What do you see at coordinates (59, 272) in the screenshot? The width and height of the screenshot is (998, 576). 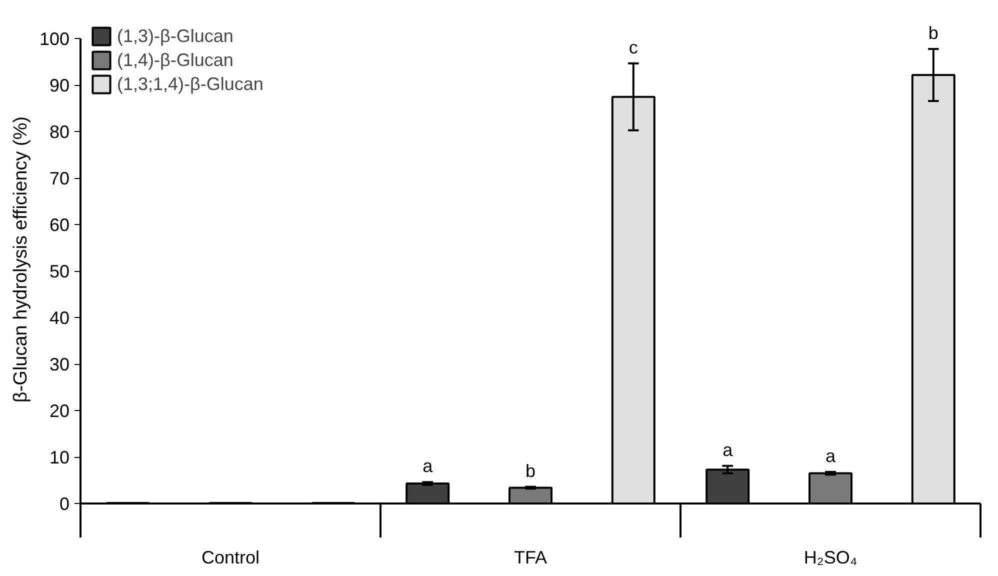 I see `y-tick-label: 50` at bounding box center [59, 272].